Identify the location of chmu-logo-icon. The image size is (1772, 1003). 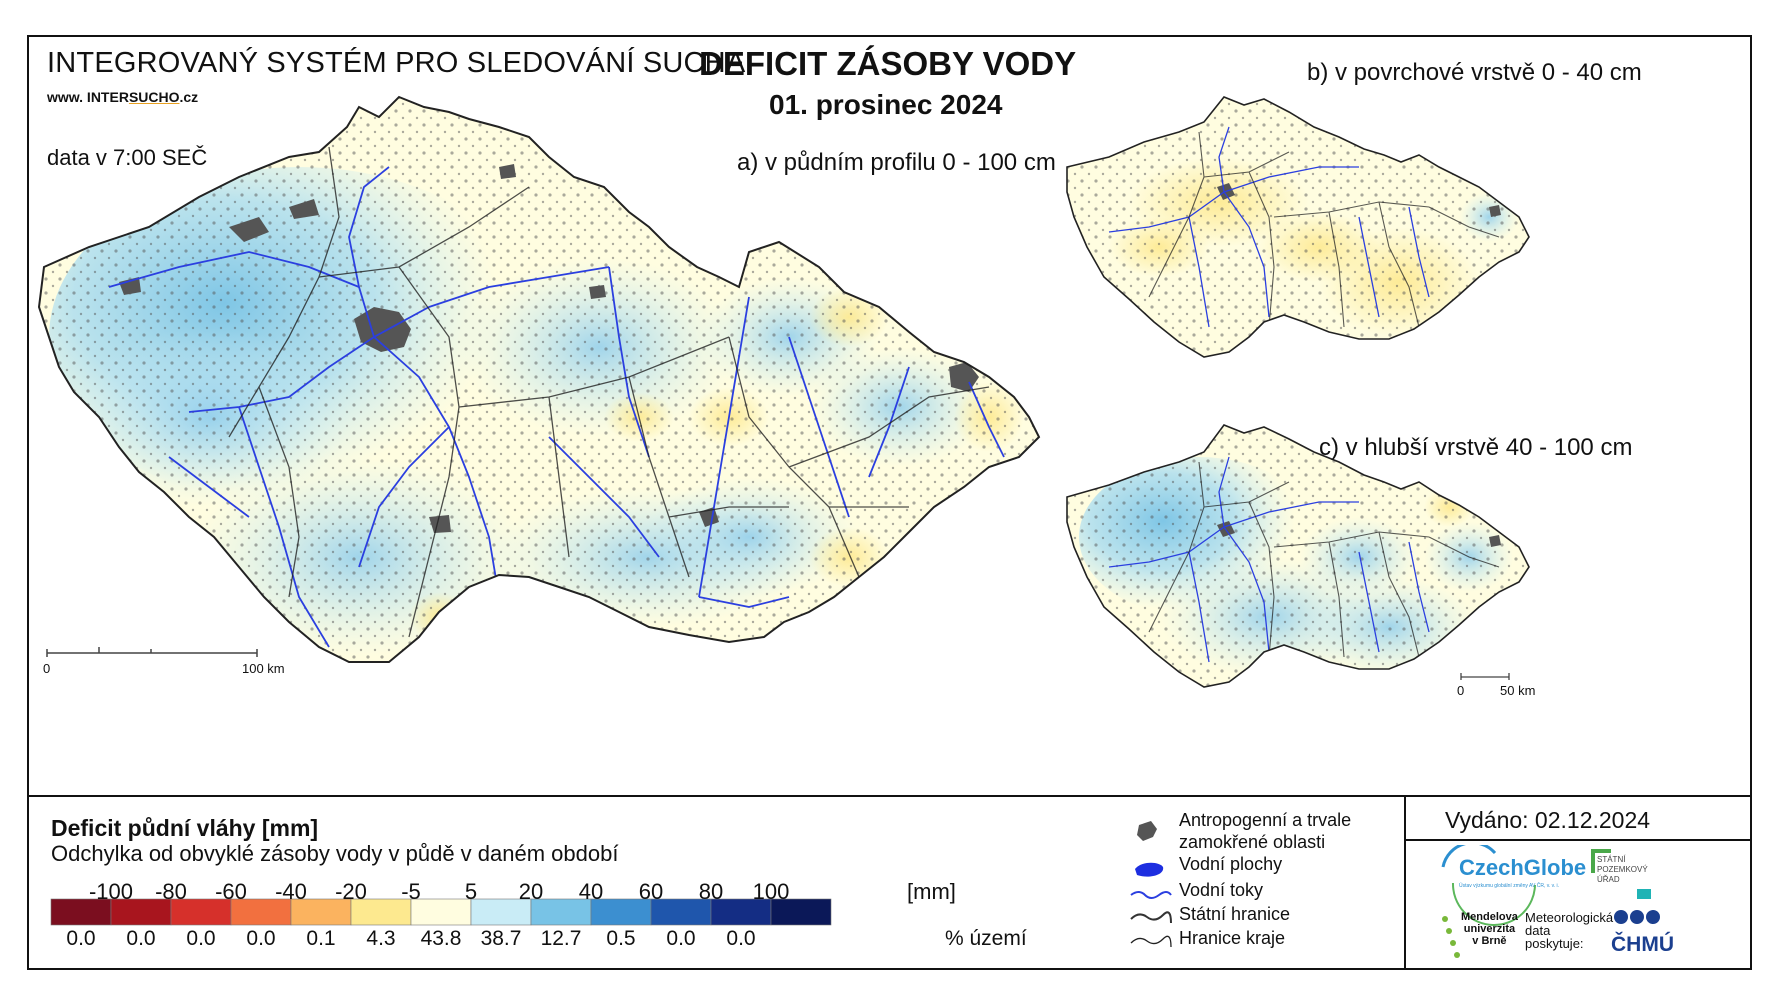
(1621, 917).